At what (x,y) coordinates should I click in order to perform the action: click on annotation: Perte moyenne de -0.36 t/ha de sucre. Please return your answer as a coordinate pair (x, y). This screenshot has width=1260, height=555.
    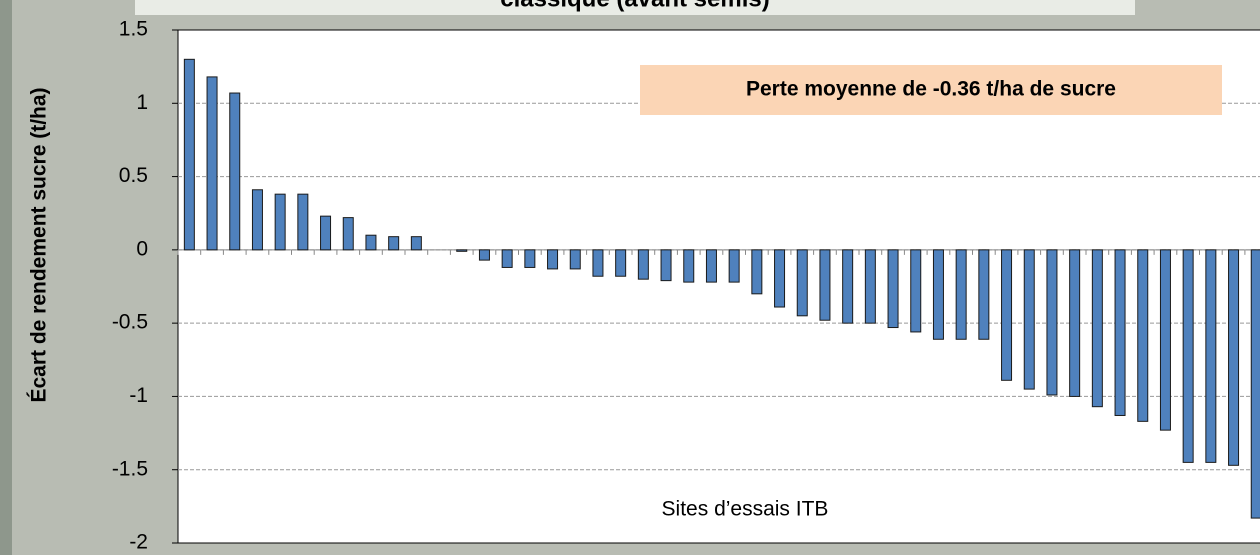
    Looking at the image, I should click on (931, 89).